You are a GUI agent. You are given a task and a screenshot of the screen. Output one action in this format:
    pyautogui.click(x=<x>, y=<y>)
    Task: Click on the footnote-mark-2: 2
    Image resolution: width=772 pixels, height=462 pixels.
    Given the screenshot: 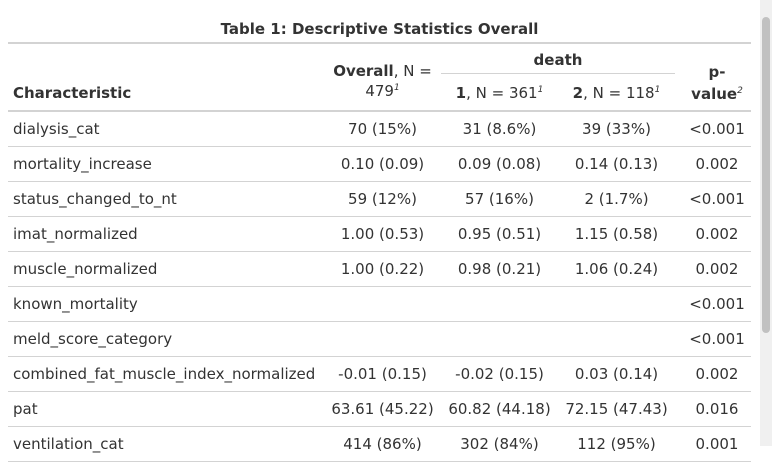 What is the action you would take?
    pyautogui.click(x=740, y=91)
    